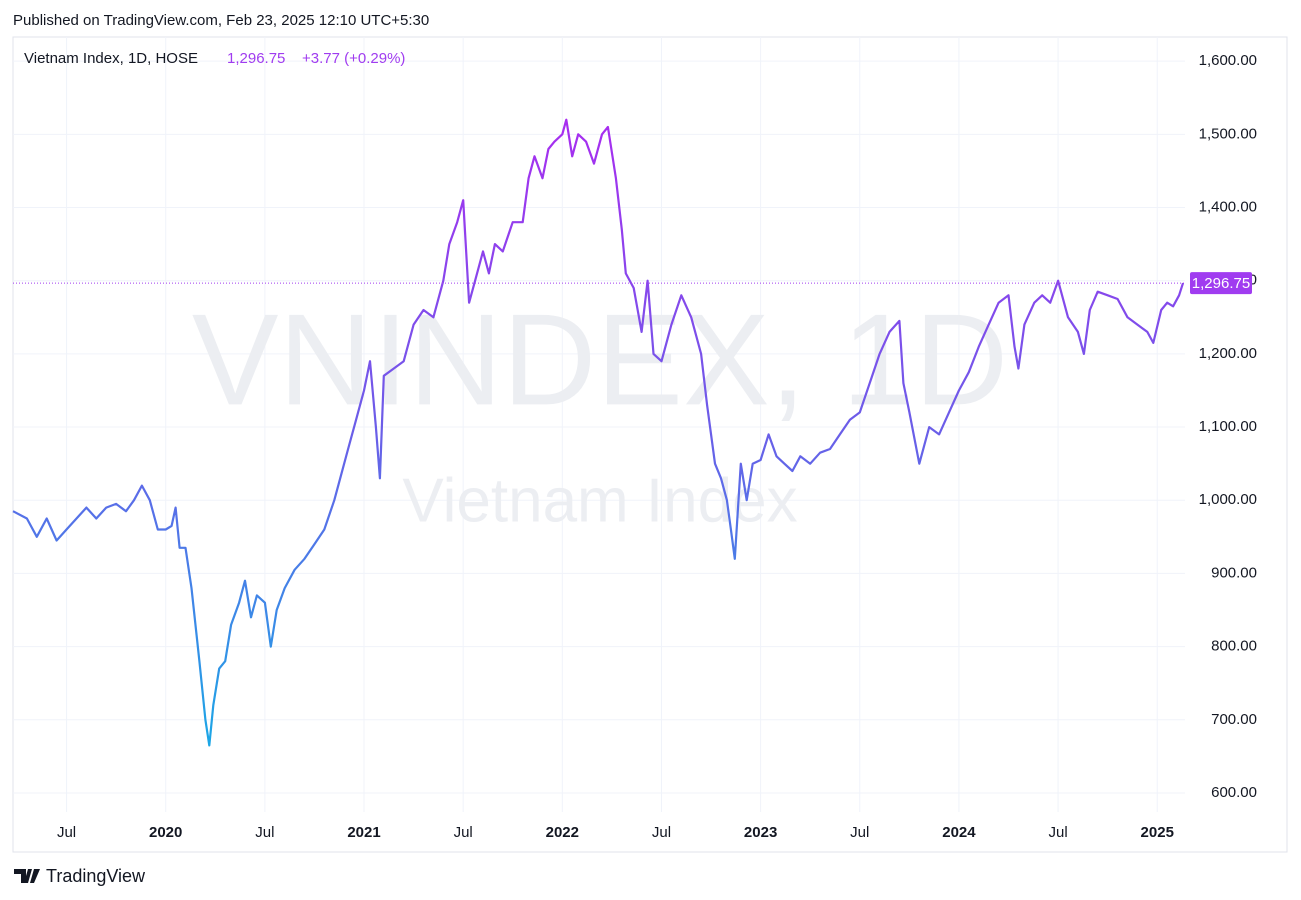 This screenshot has width=1301, height=900. What do you see at coordinates (96, 876) in the screenshot?
I see `brand: TradingView` at bounding box center [96, 876].